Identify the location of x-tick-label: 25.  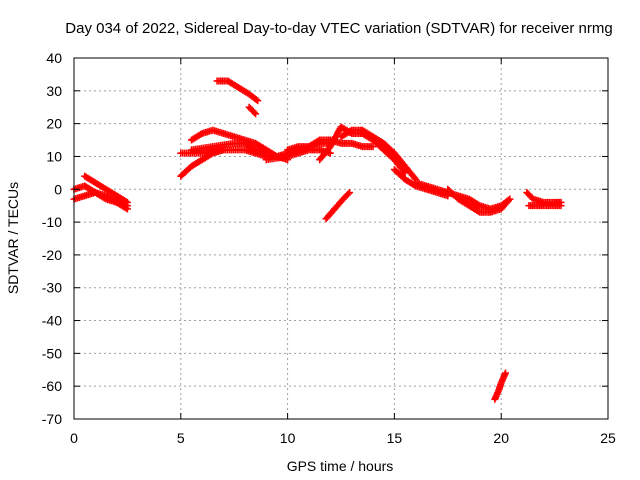
(608, 438).